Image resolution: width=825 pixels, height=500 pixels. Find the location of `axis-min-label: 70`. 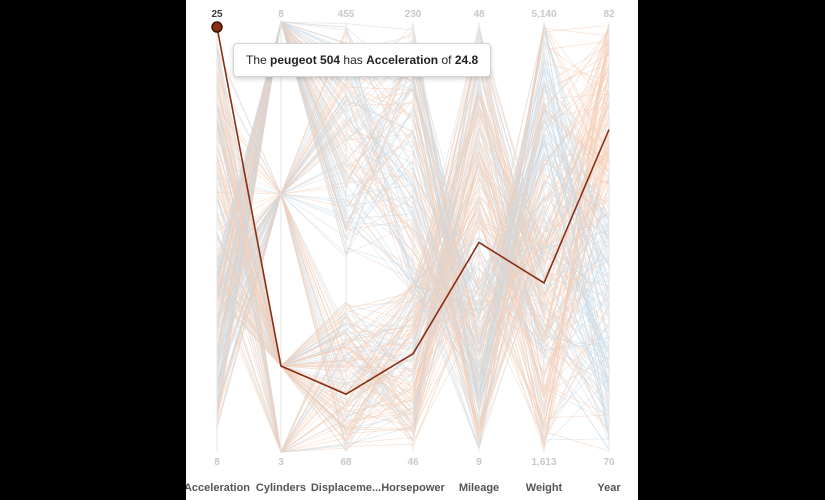

axis-min-label: 70 is located at coordinates (609, 462).